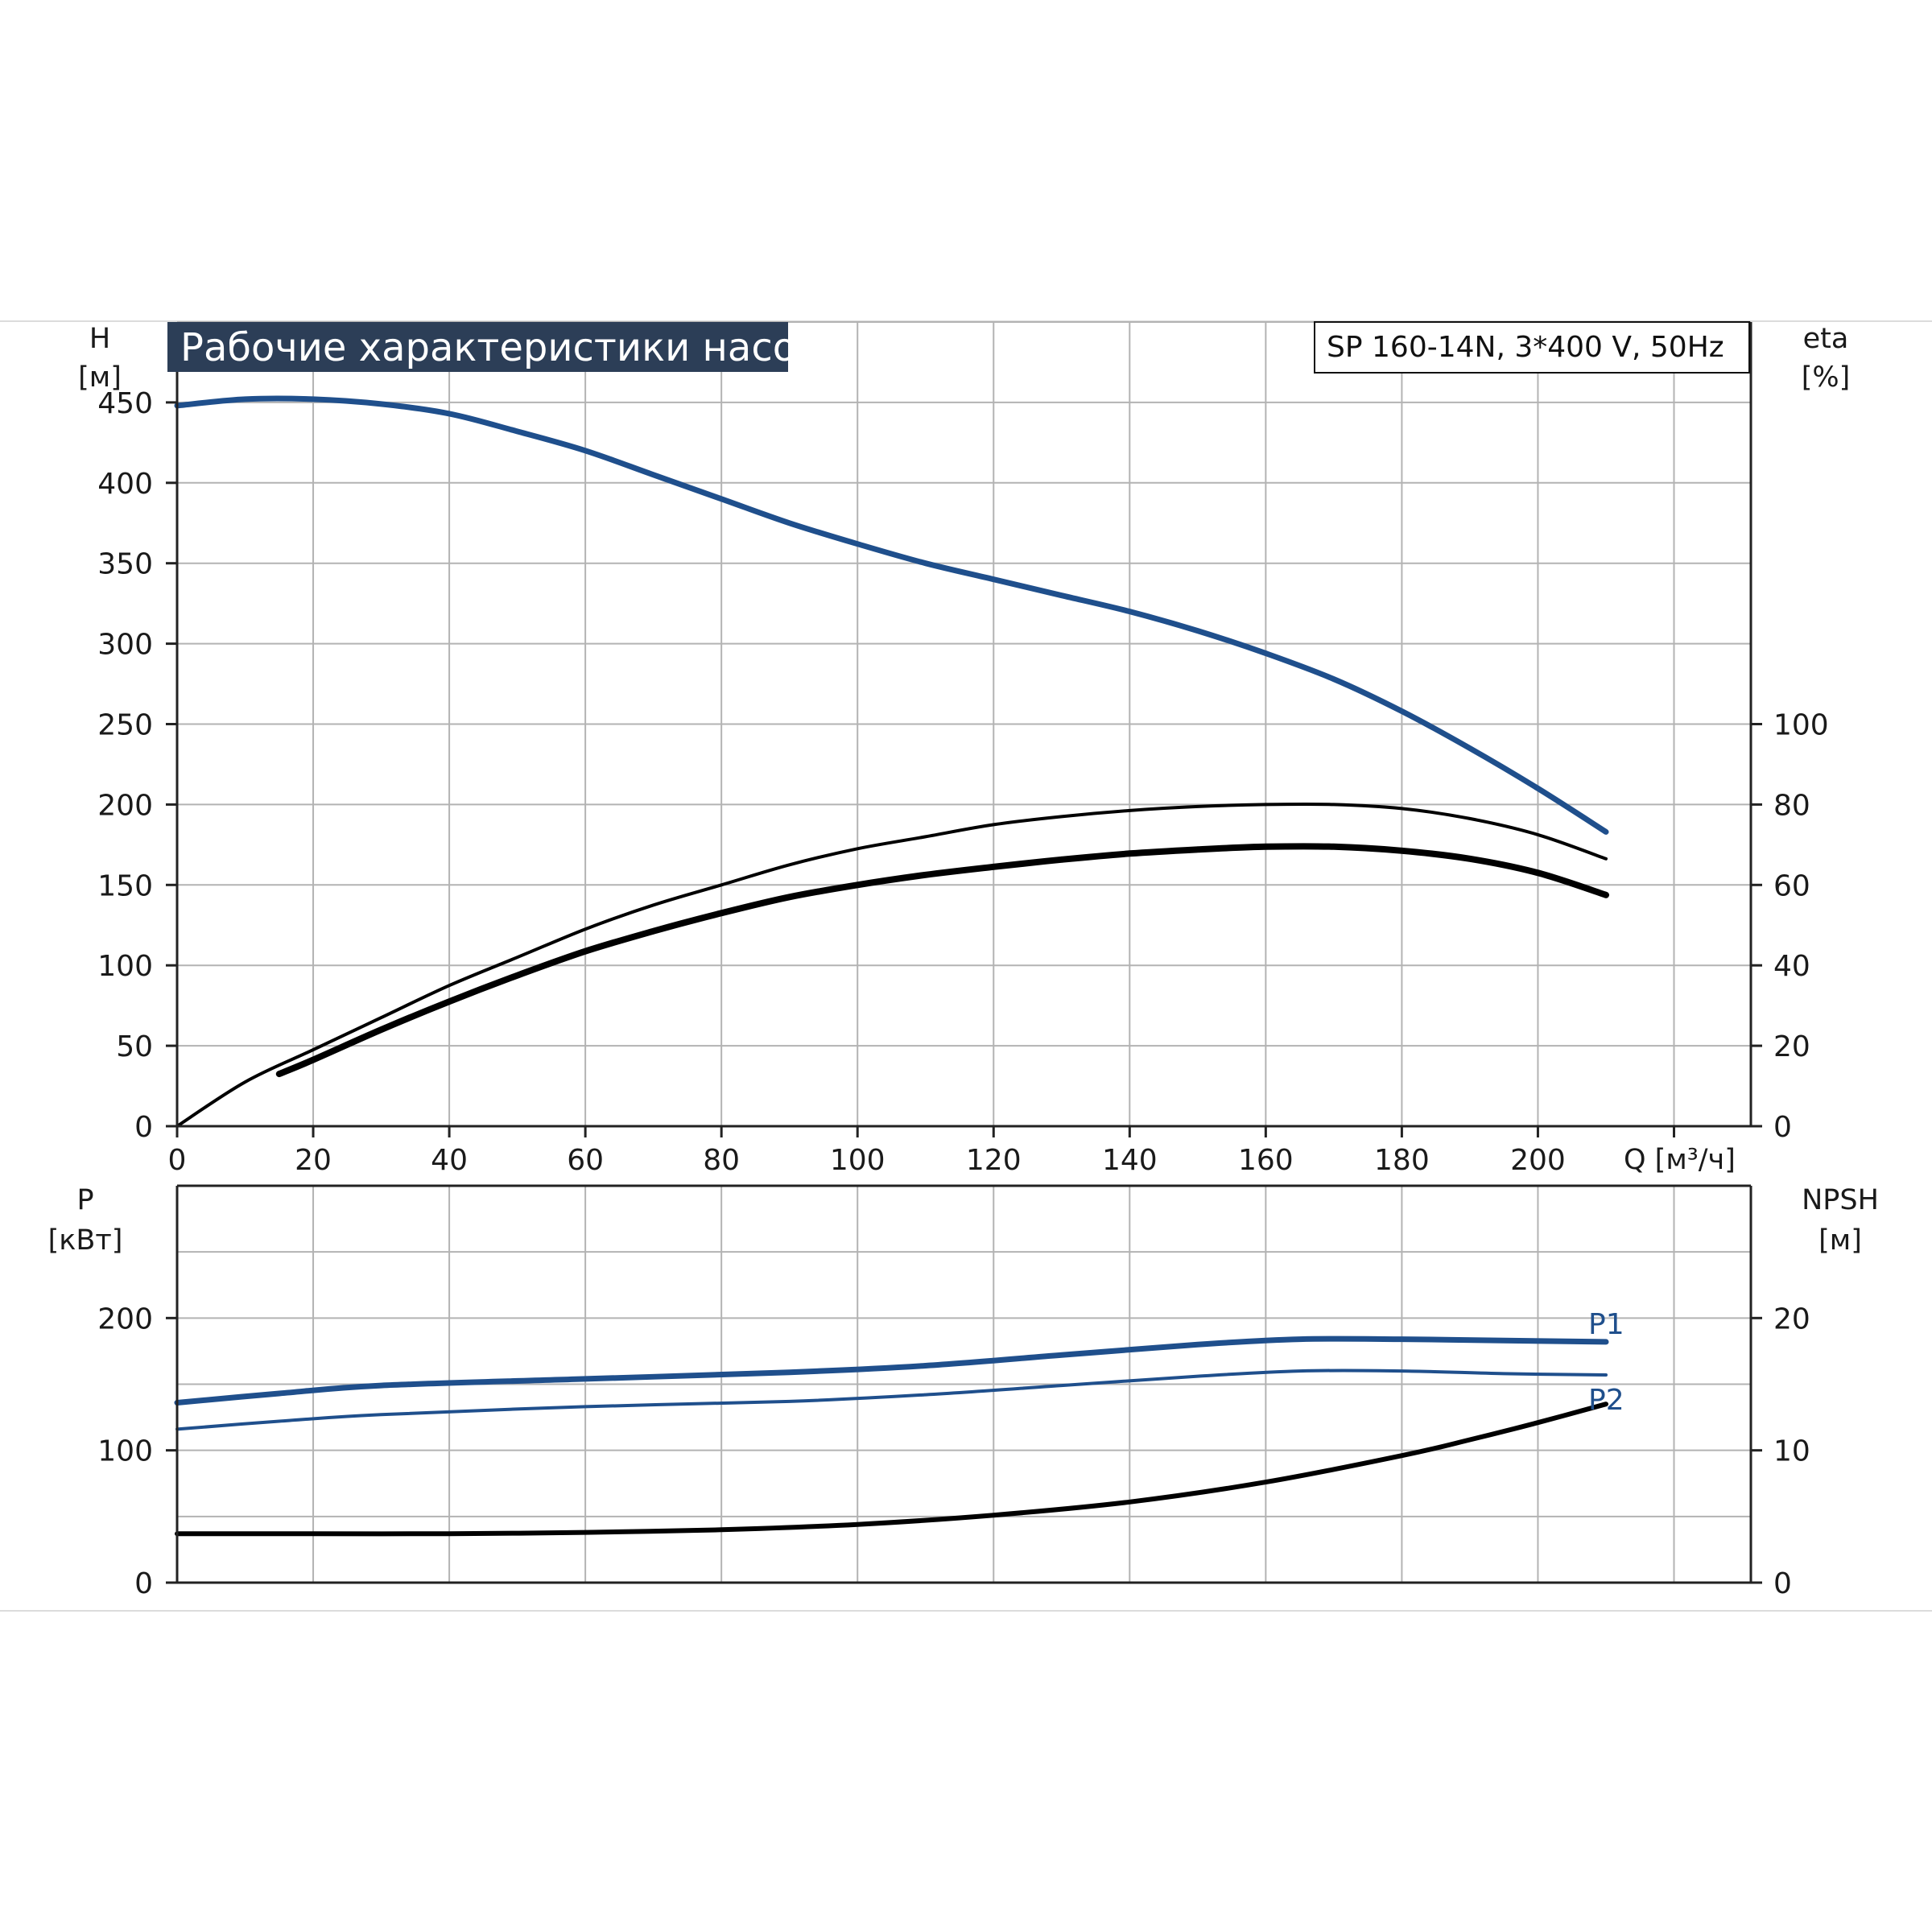 The height and width of the screenshot is (1932, 1932). What do you see at coordinates (1538, 1160) in the screenshot?
I see `q-tick-label: 200` at bounding box center [1538, 1160].